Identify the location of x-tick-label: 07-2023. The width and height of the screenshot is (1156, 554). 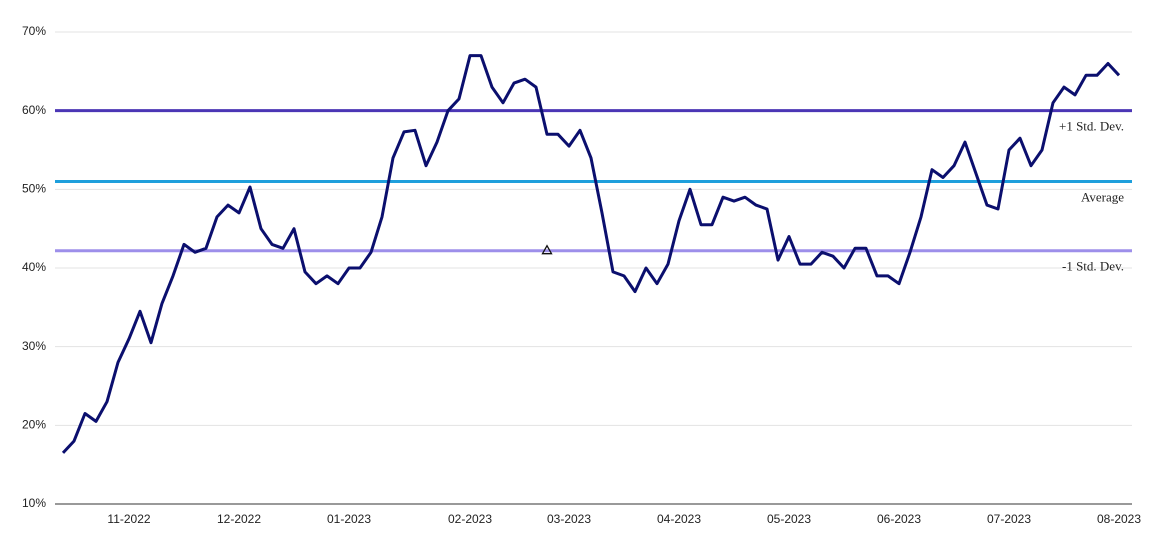
(1009, 519).